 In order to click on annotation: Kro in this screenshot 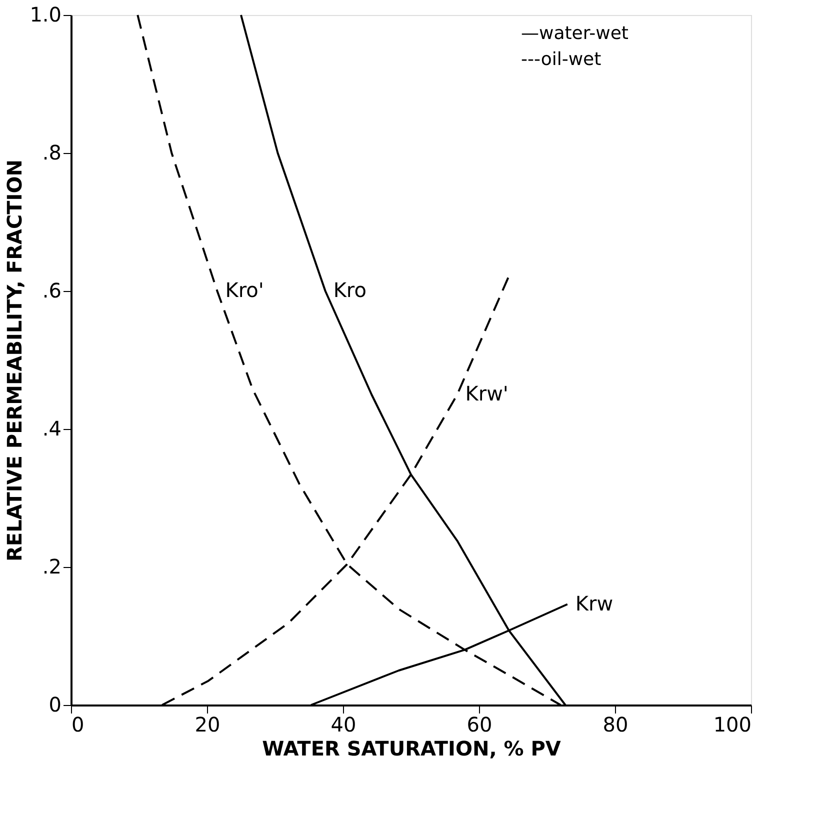, I will do `click(349, 290)`.